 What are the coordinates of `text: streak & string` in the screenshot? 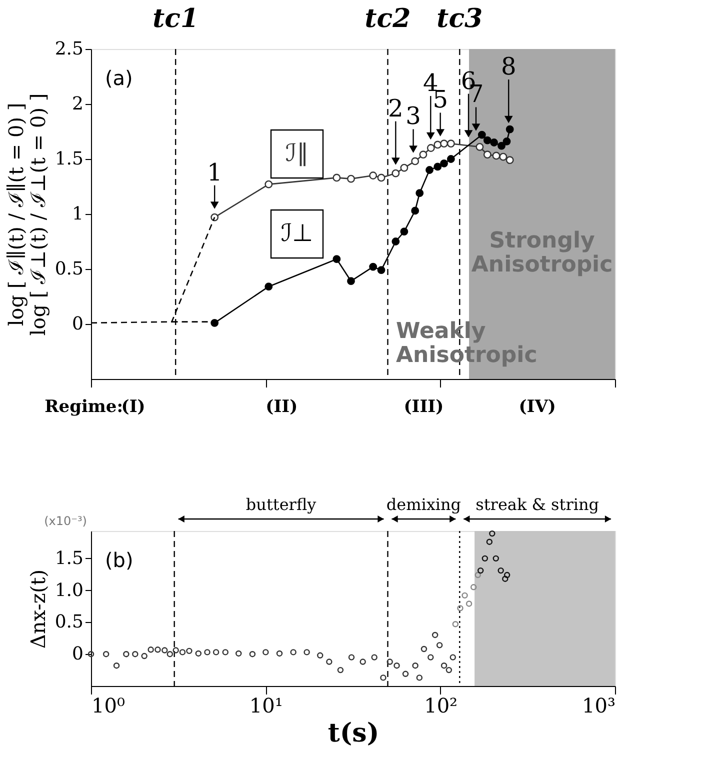 It's located at (538, 504).